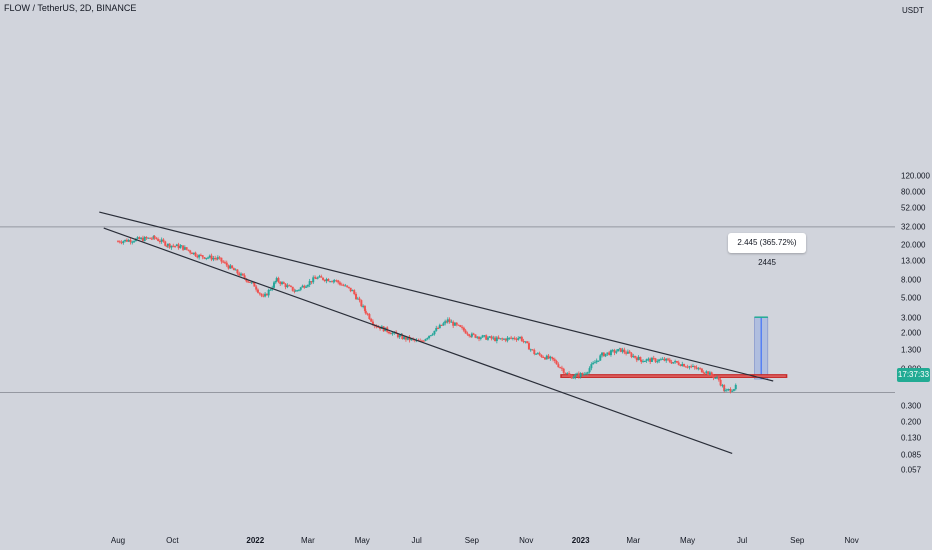 This screenshot has height=550, width=932. Describe the element at coordinates (911, 280) in the screenshot. I see `price-tick-6: 8.000` at that location.